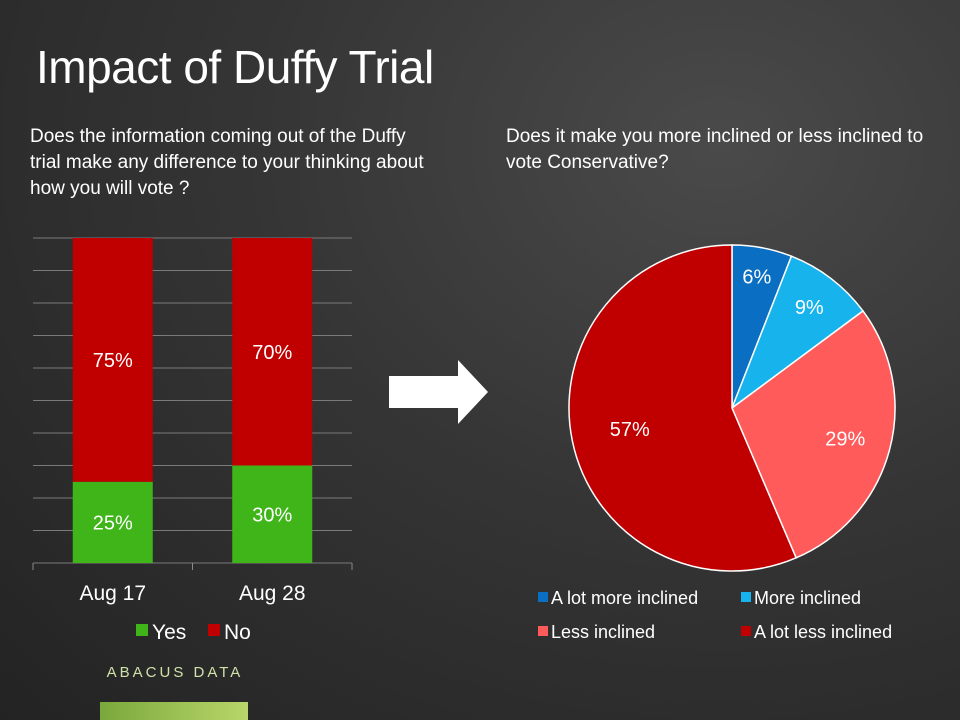 The image size is (960, 720). I want to click on legend-label: Less inclined, so click(603, 632).